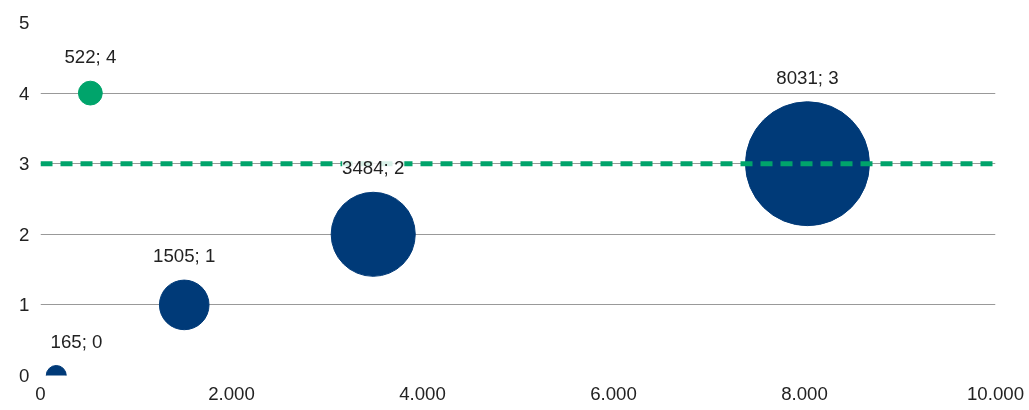 The height and width of the screenshot is (410, 1029). What do you see at coordinates (231, 393) in the screenshot?
I see `x-tick-label: 2.000` at bounding box center [231, 393].